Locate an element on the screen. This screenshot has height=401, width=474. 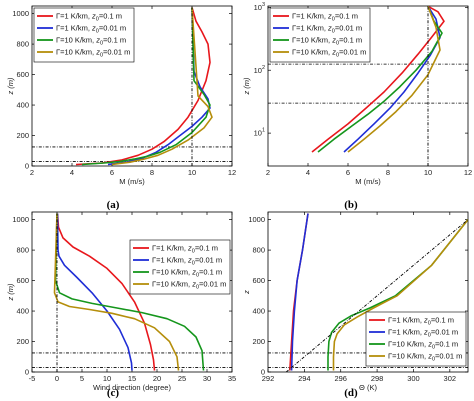
x-tick-label: 35 is located at coordinates (232, 378).